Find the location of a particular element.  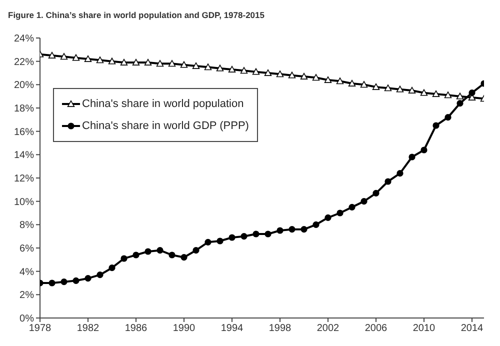

x-tick-label: 1990 is located at coordinates (184, 328).